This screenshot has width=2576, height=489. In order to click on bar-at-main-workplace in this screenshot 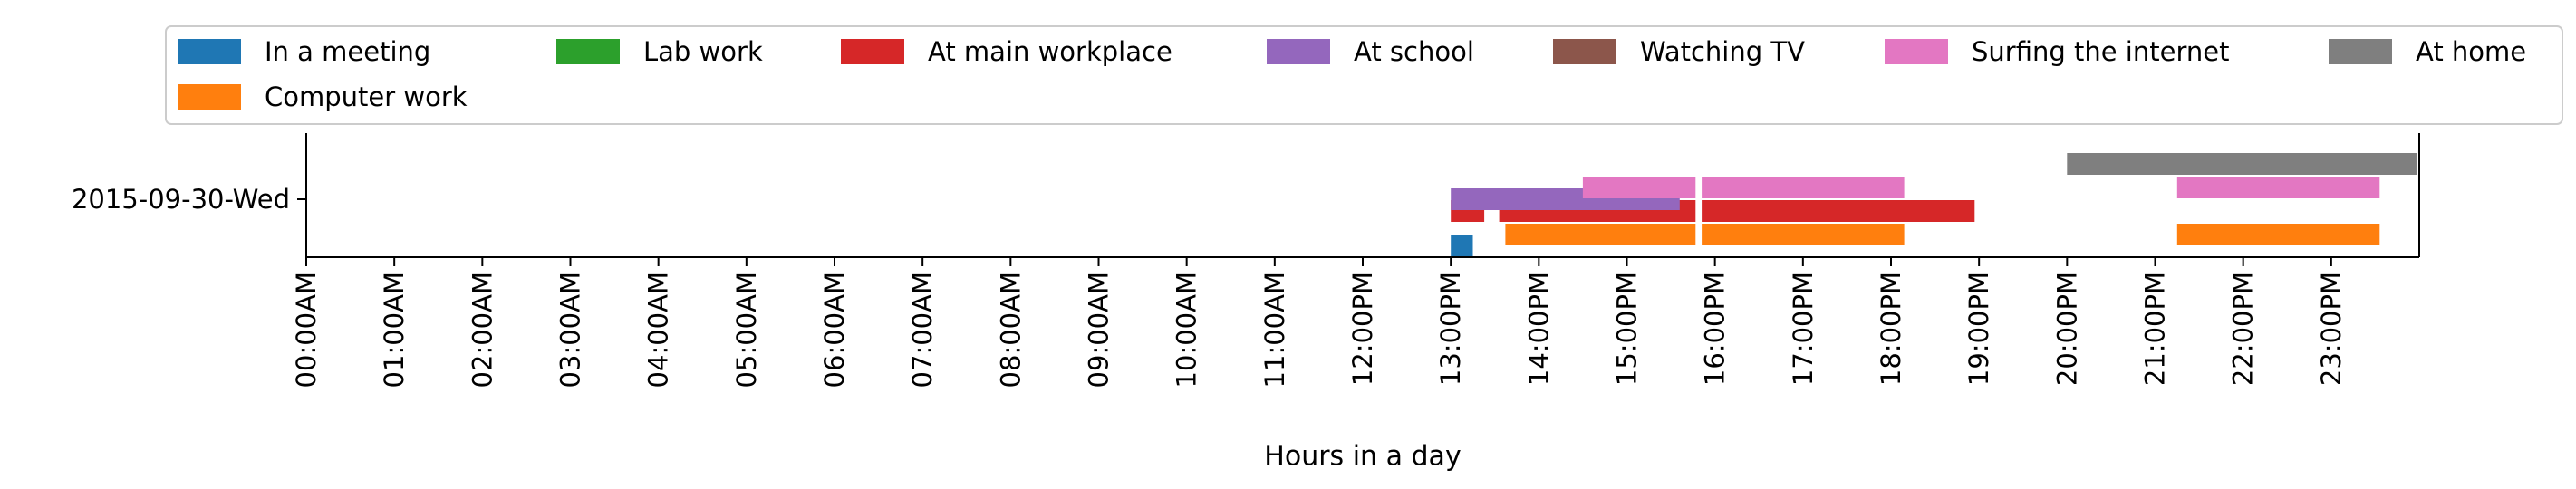, I will do `click(1838, 211)`.